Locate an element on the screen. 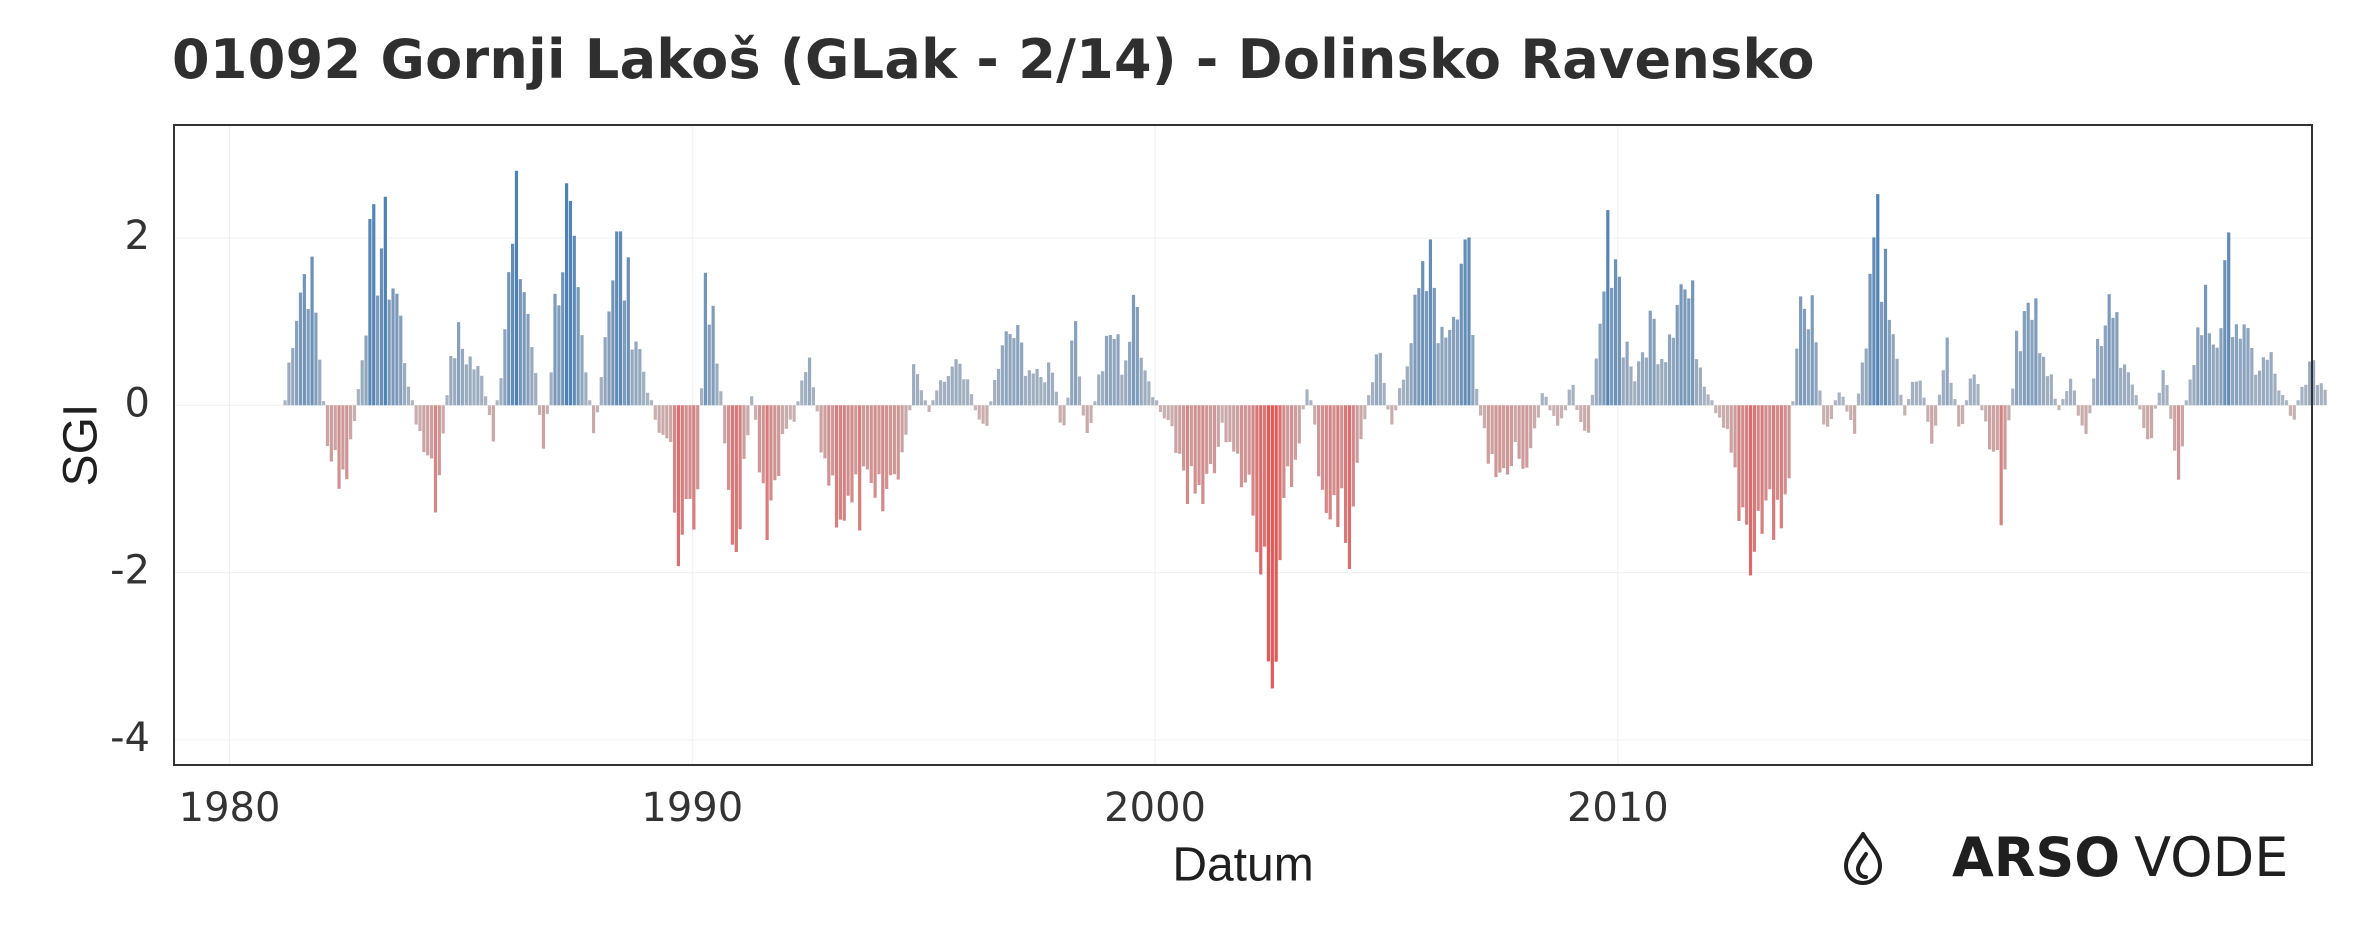 The height and width of the screenshot is (944, 2362). x-tick-label: 2000 is located at coordinates (1155, 808).